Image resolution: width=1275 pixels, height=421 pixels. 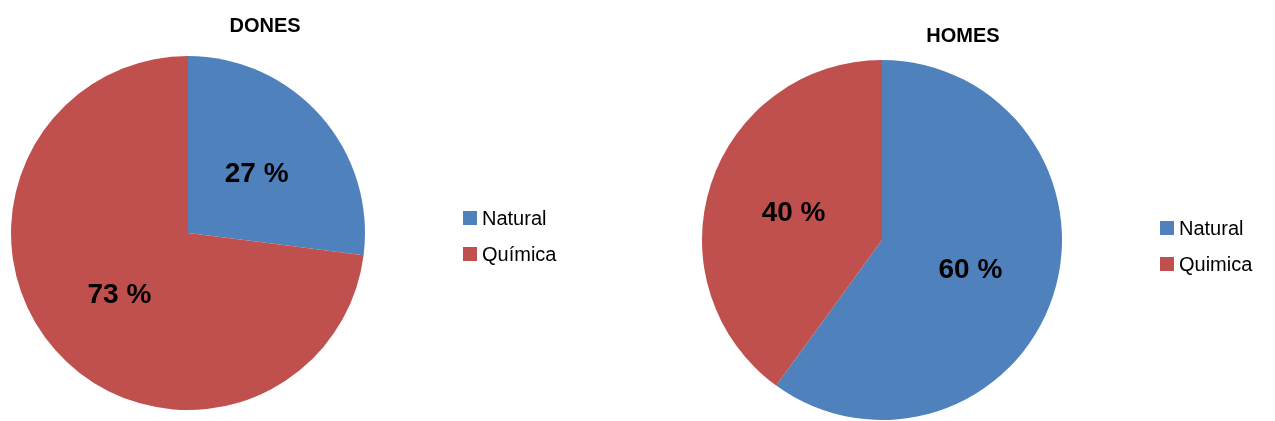 What do you see at coordinates (1216, 264) in the screenshot?
I see `legend-label: Quimica` at bounding box center [1216, 264].